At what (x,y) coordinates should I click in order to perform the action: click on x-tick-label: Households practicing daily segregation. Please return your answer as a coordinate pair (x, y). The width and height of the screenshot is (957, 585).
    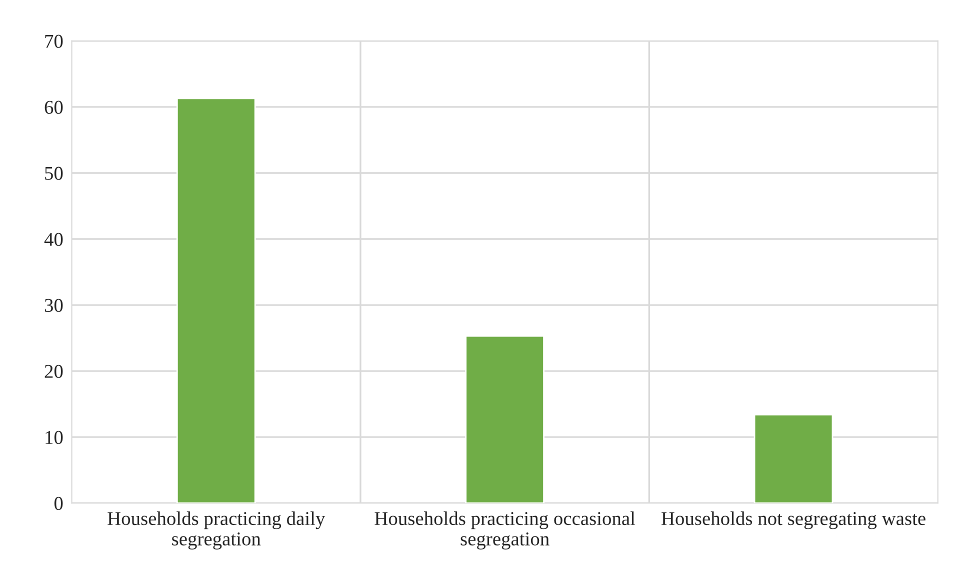
    Looking at the image, I should click on (217, 530).